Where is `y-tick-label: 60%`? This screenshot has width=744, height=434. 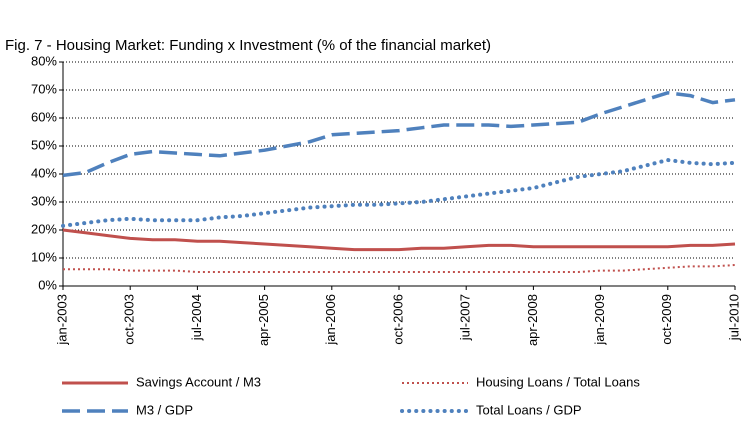
y-tick-label: 60% is located at coordinates (44, 116).